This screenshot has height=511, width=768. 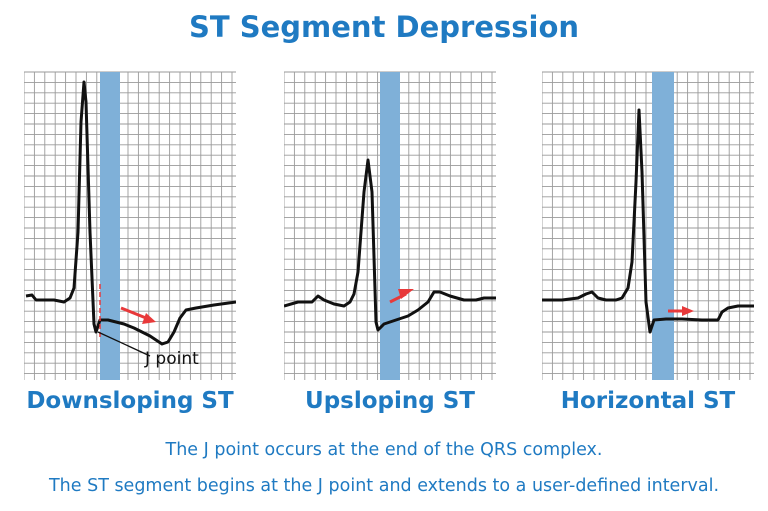 I want to click on panel-label-horizontal: Horizontal ST, so click(x=648, y=401).